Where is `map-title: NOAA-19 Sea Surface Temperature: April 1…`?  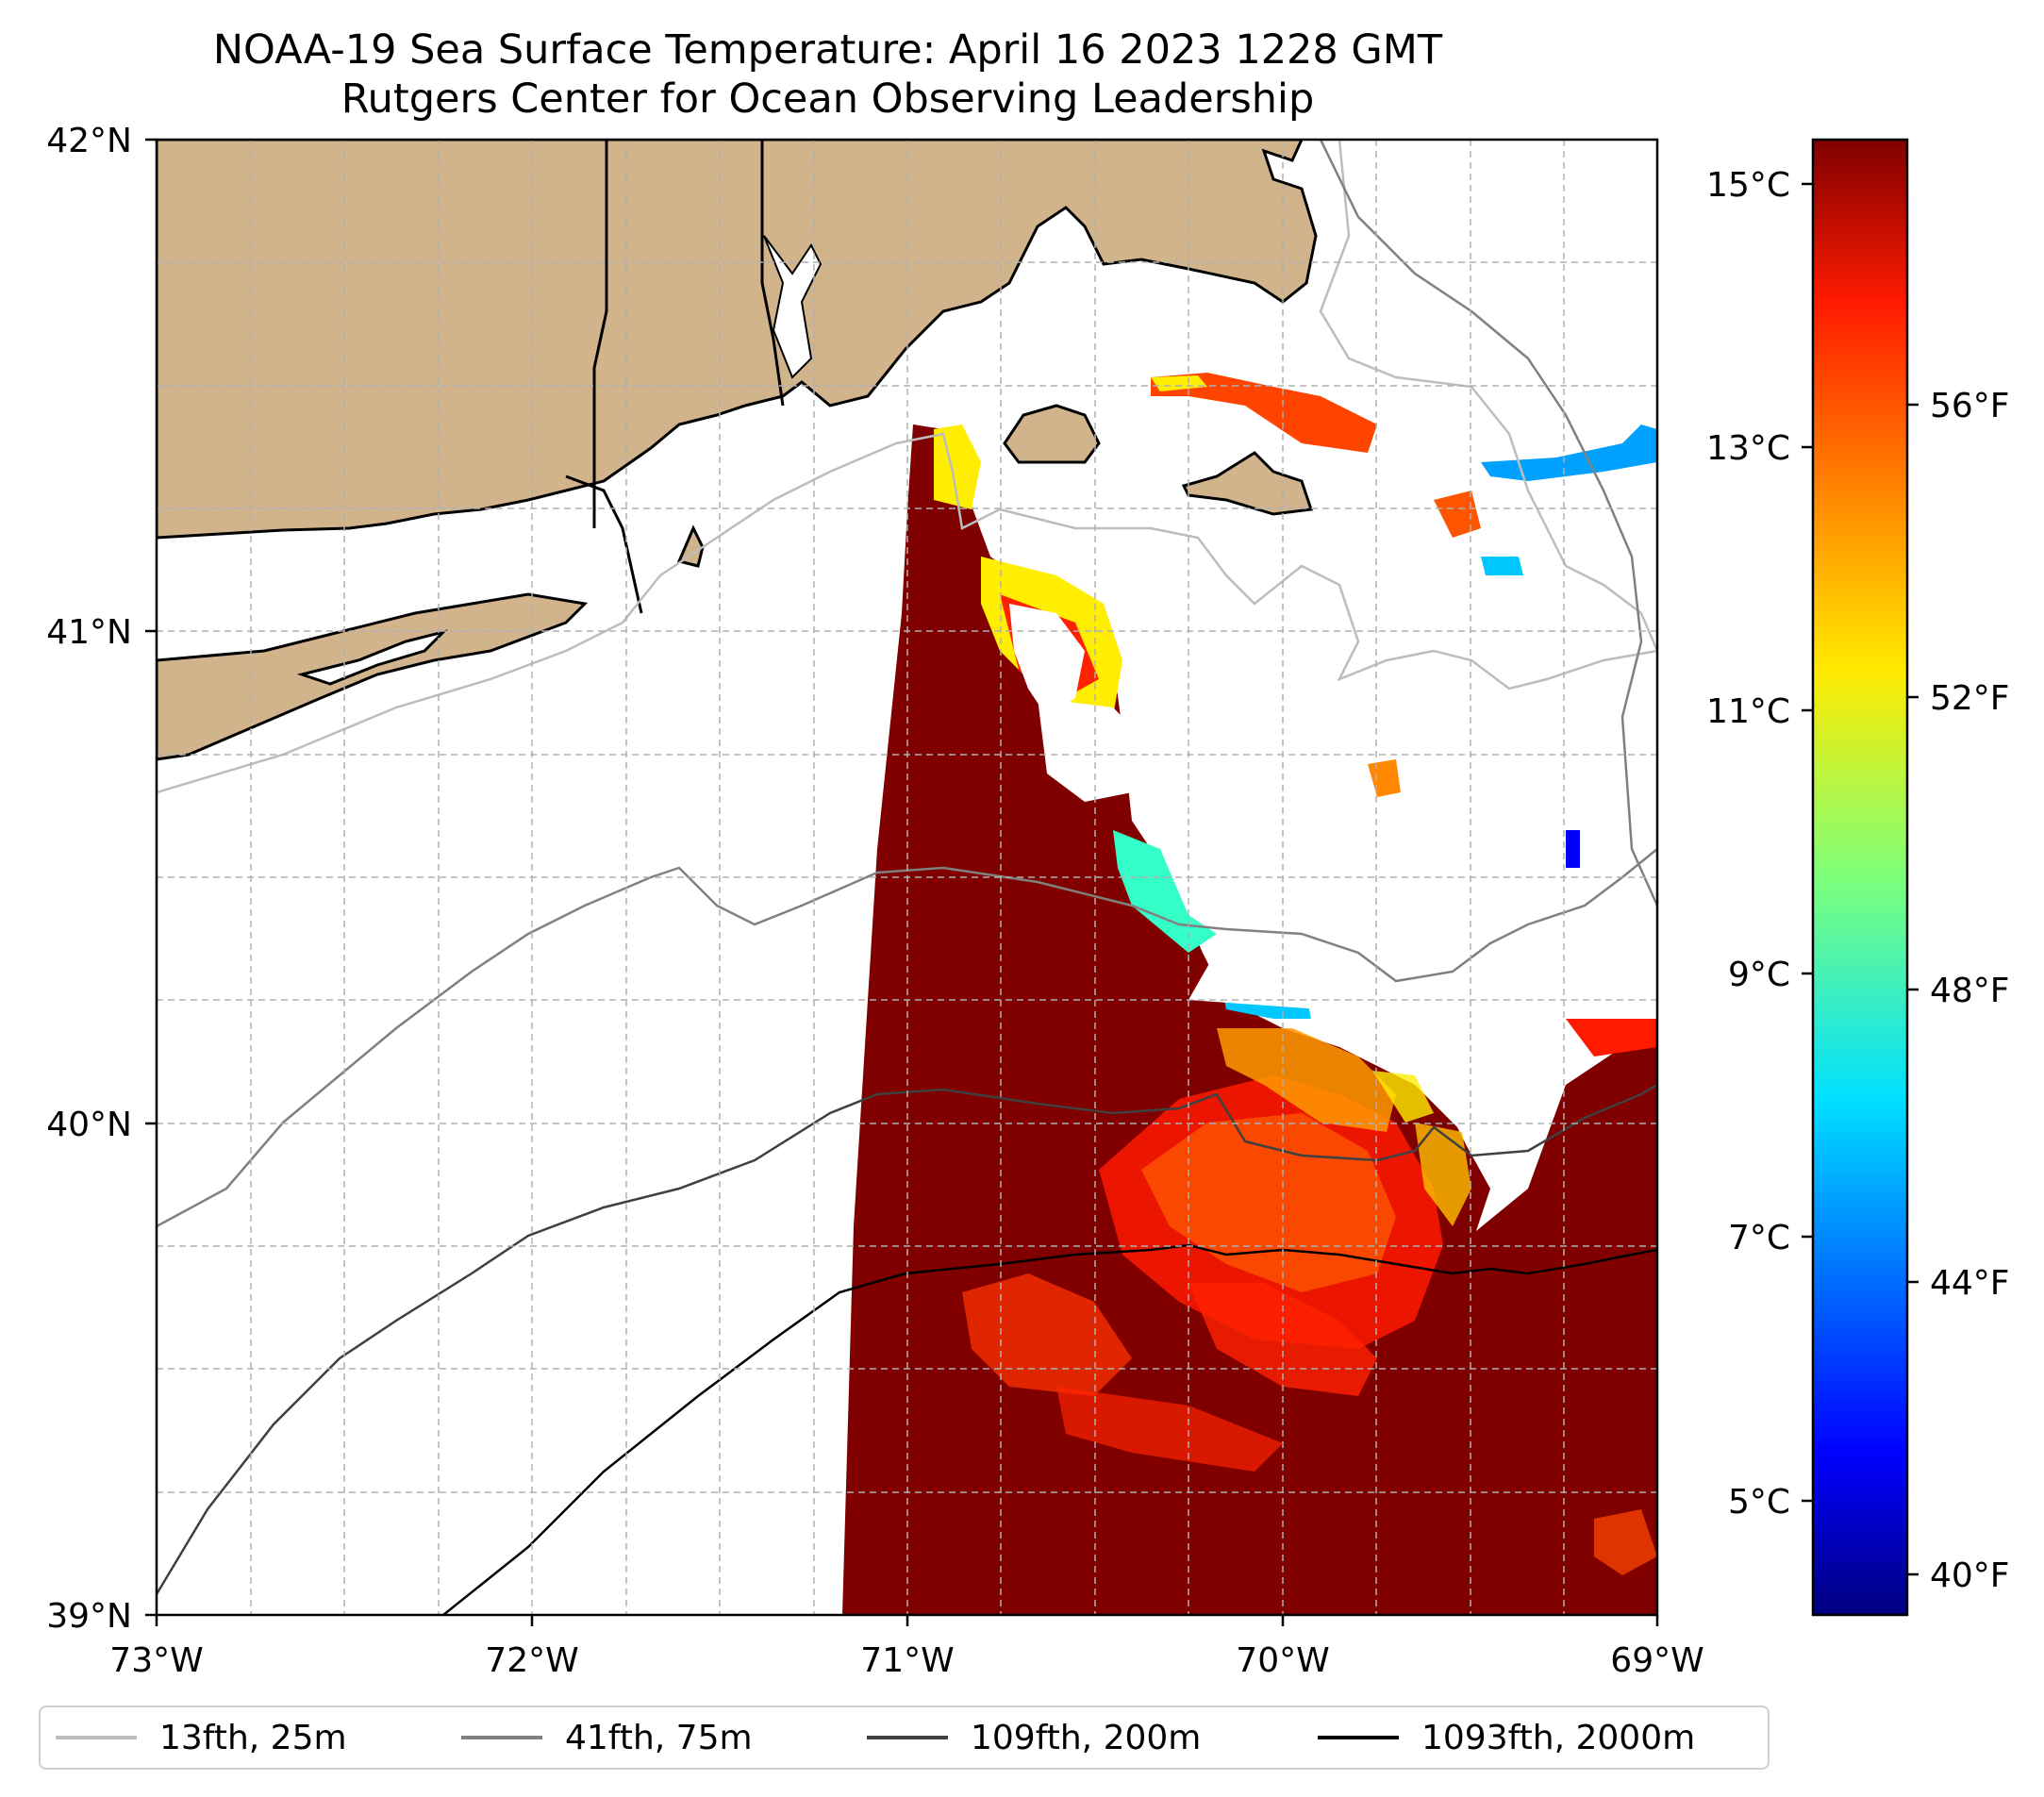
map-title: NOAA-19 Sea Surface Temperature: April 1… is located at coordinates (827, 50).